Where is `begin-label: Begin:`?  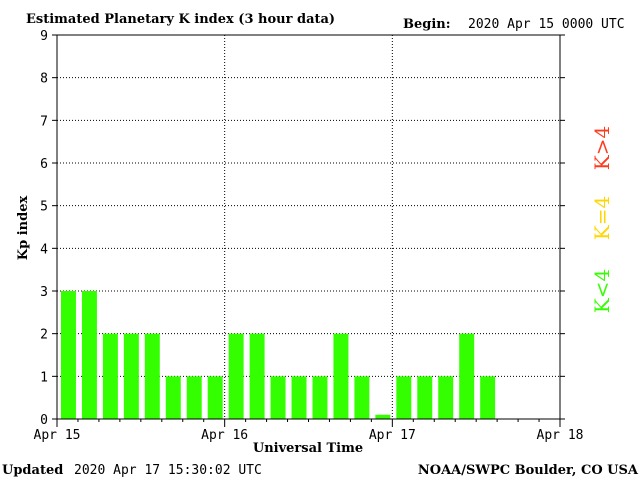 begin-label: Begin: is located at coordinates (427, 24).